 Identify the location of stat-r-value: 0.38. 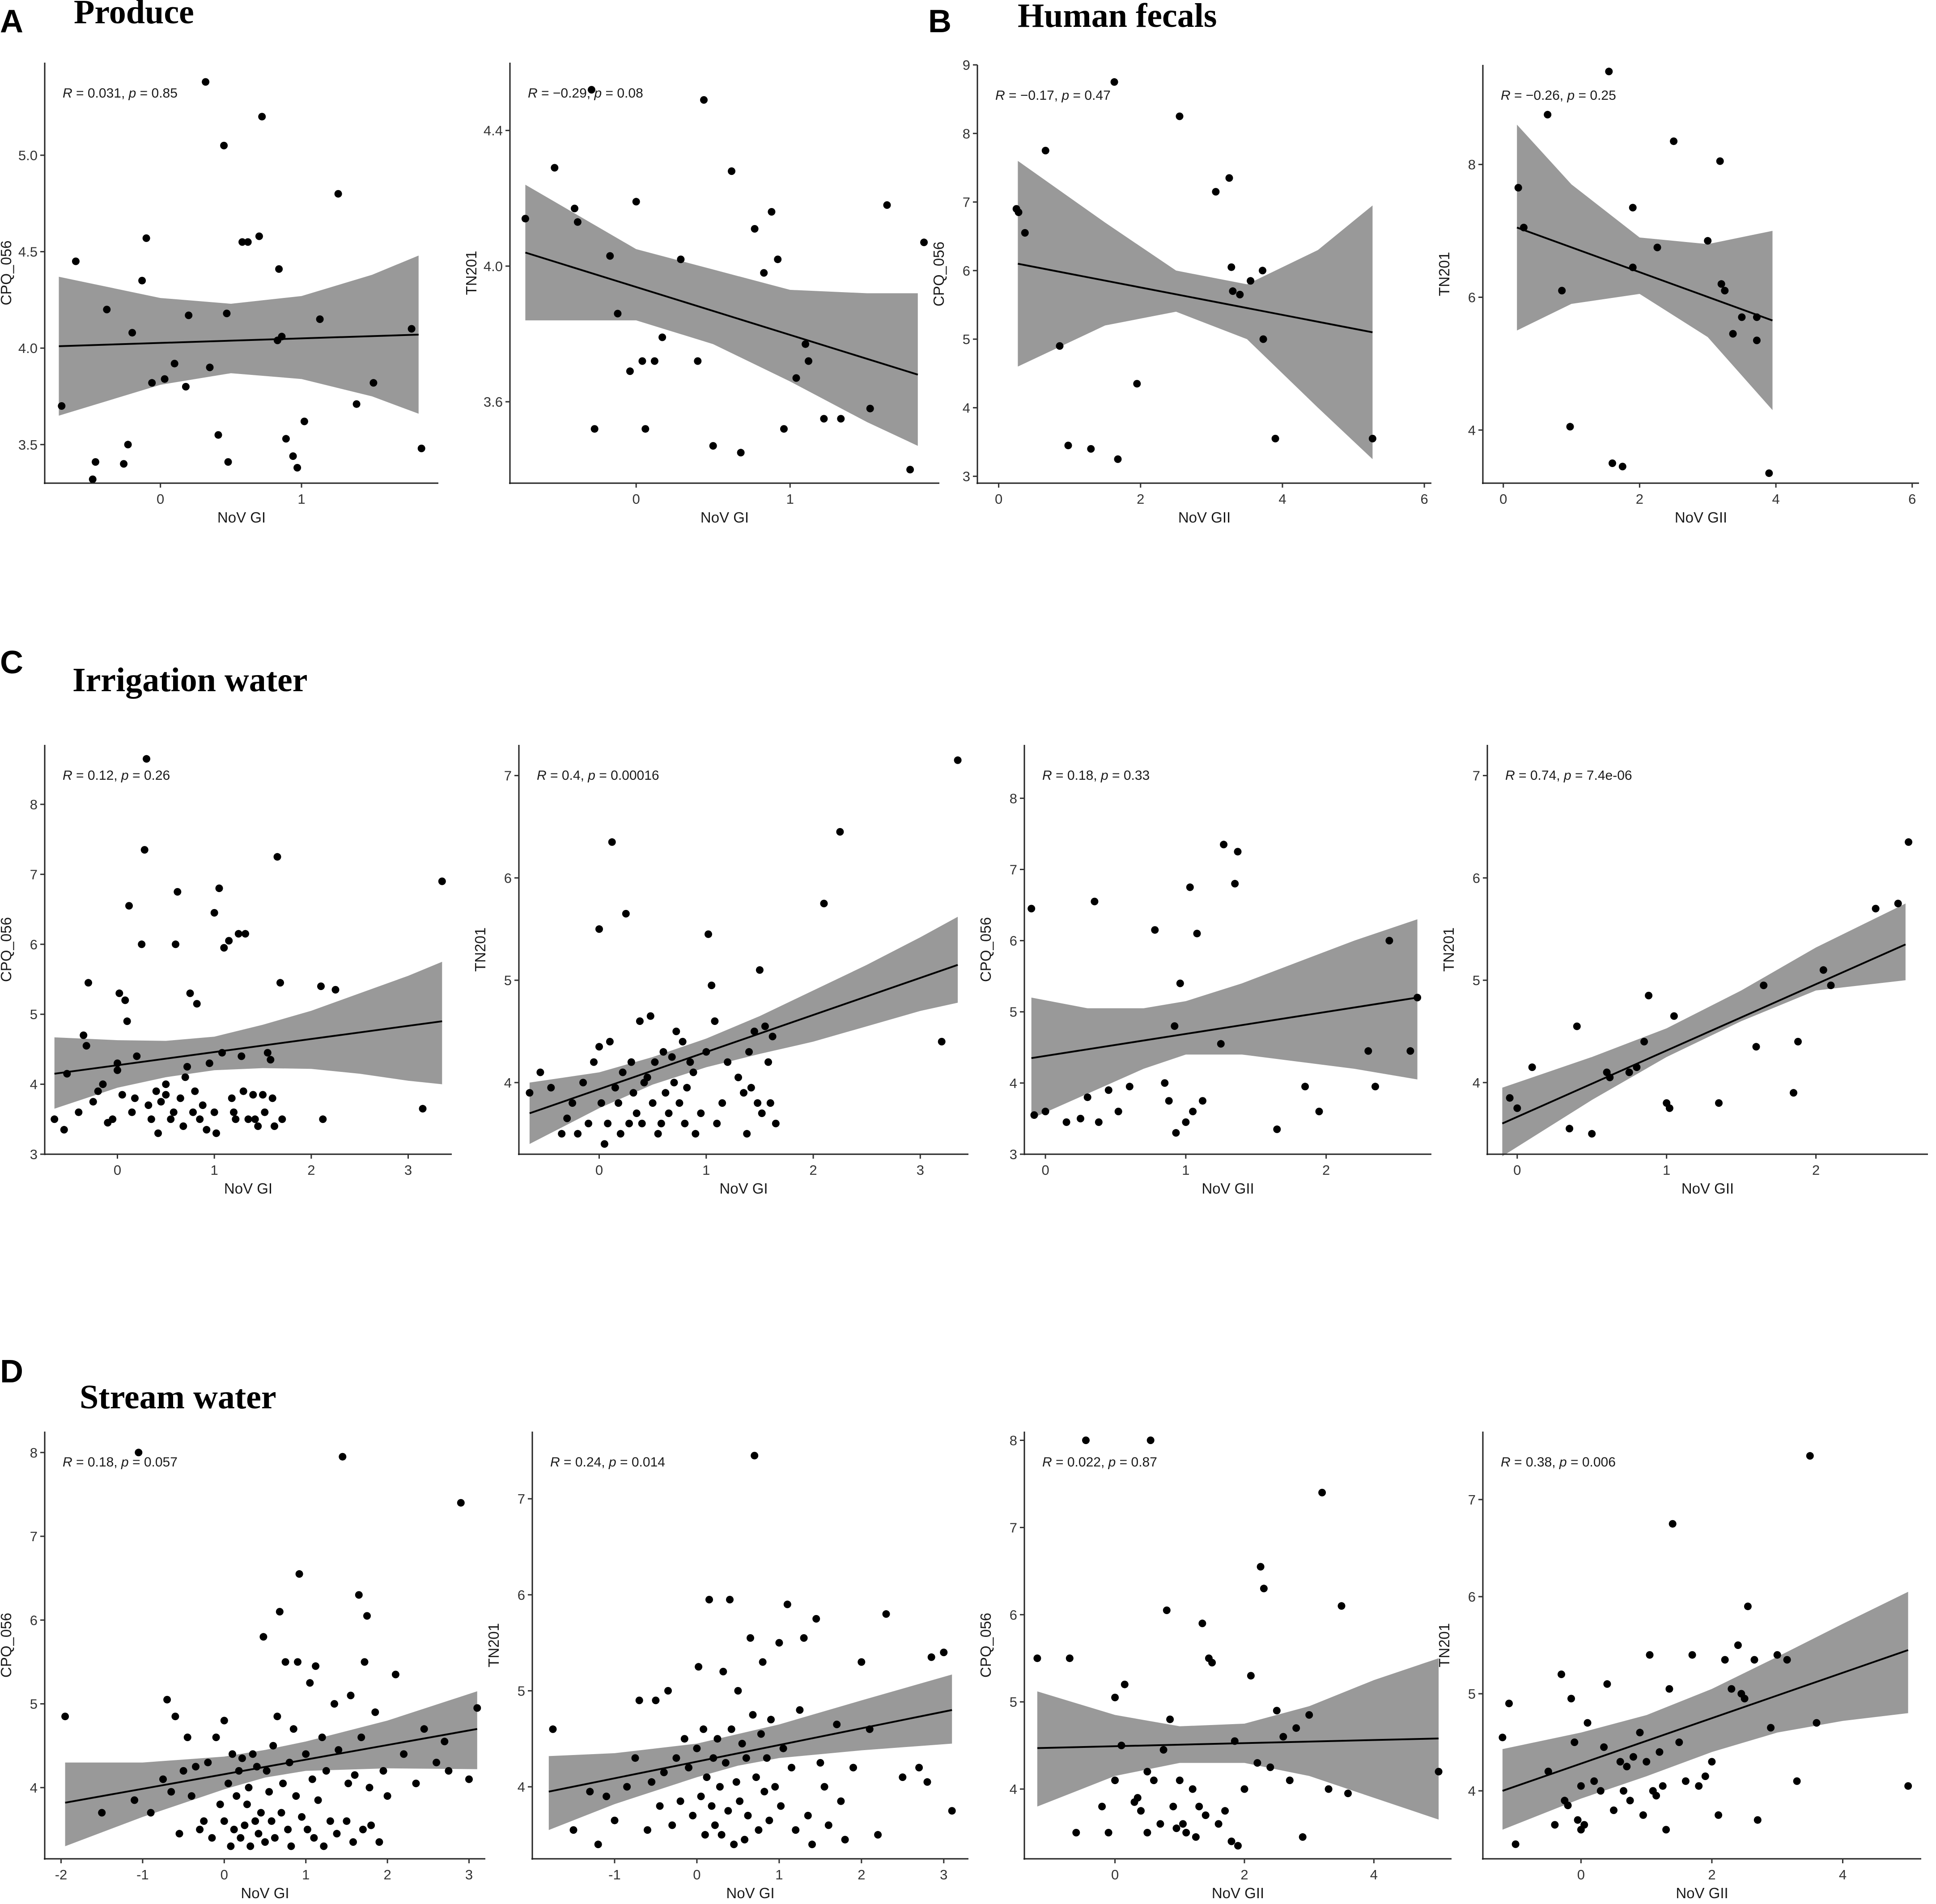
(1539, 1462).